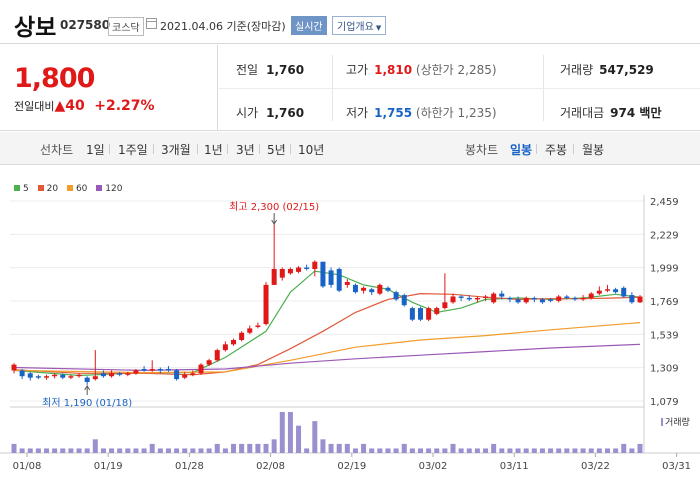 The height and width of the screenshot is (479, 700). Describe the element at coordinates (593, 150) in the screenshot. I see `tab-monthly: 월봉` at that location.